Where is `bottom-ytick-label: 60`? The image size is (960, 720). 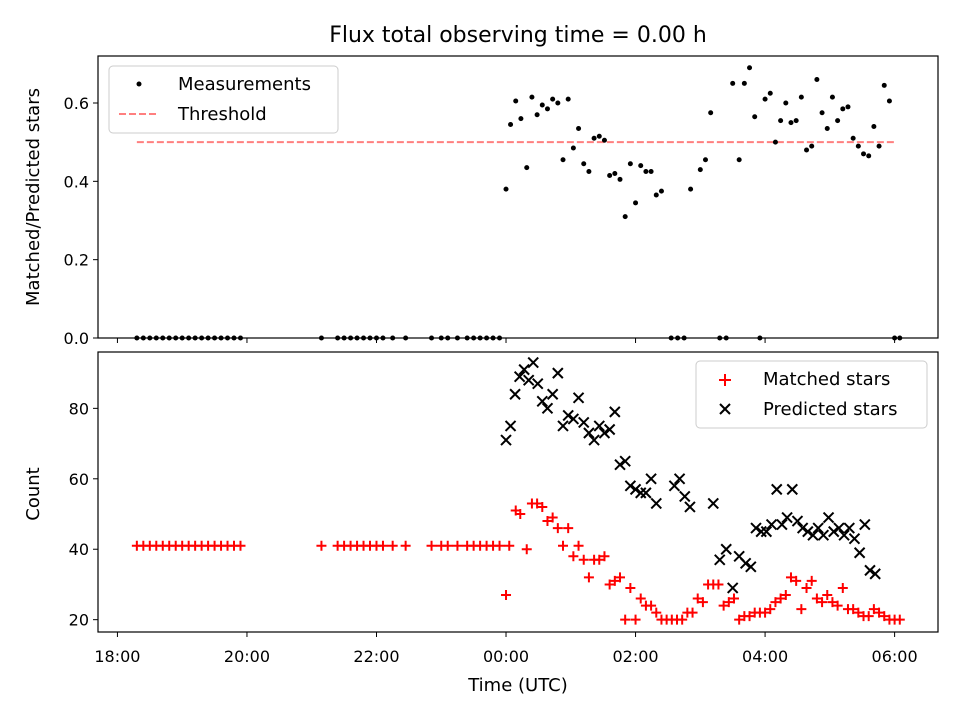 bottom-ytick-label: 60 is located at coordinates (79, 479).